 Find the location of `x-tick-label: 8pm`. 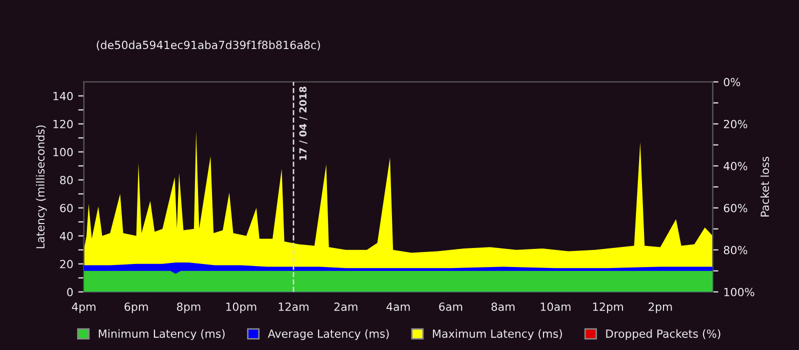

x-tick-label: 8pm is located at coordinates (188, 308).